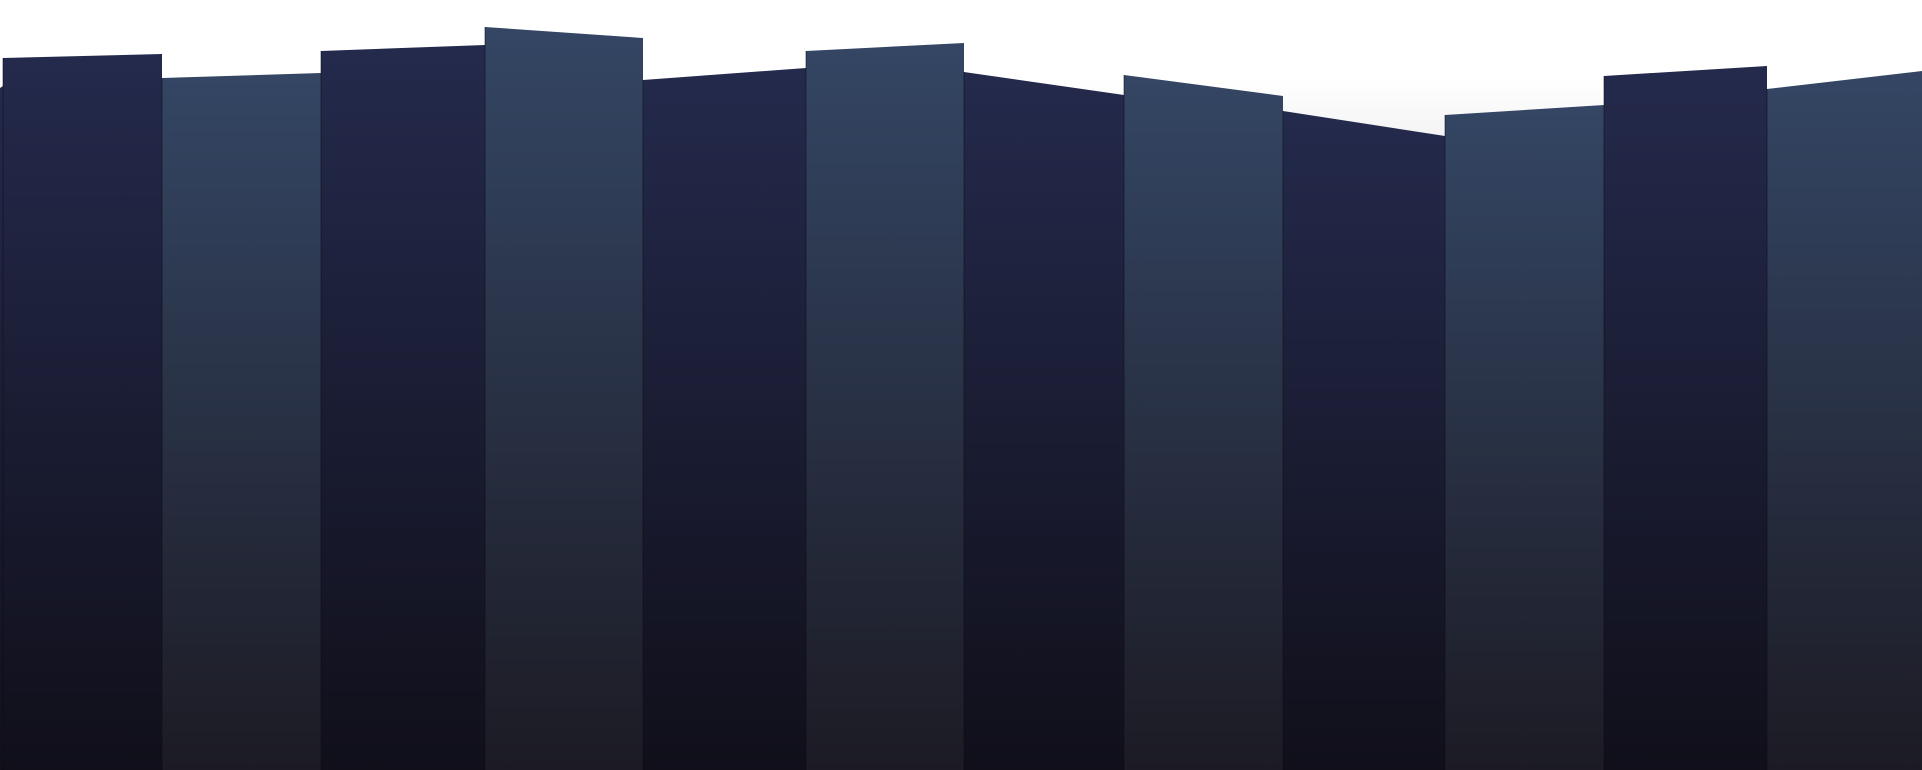  Describe the element at coordinates (1, 428) in the screenshot. I see `stripe-edge-sliver` at that location.